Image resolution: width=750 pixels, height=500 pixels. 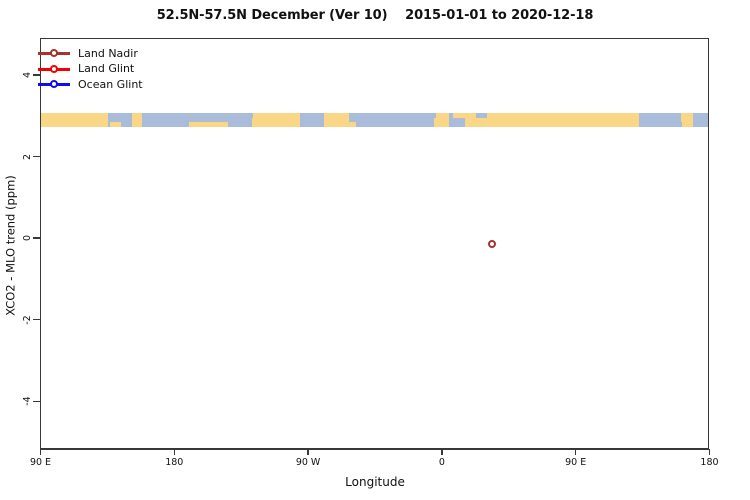 What do you see at coordinates (74, 120) in the screenshot?
I see `strip-segment-siberia` at bounding box center [74, 120].